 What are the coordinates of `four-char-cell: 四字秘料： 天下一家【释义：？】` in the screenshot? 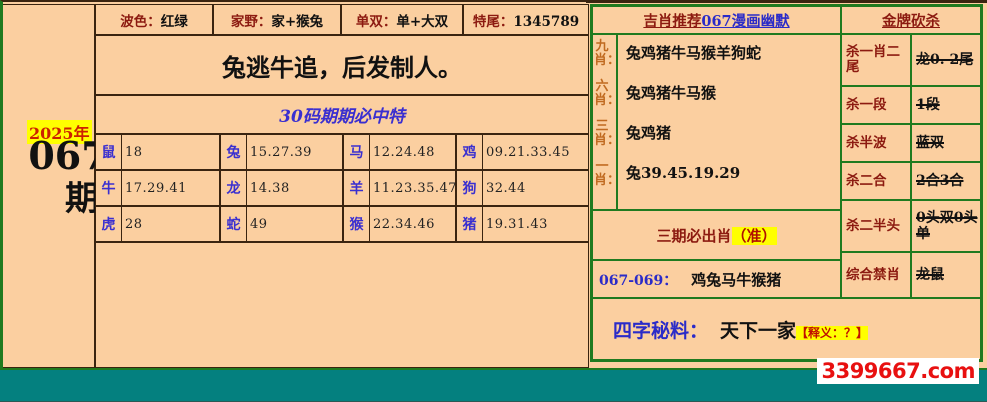 It's located at (786, 329).